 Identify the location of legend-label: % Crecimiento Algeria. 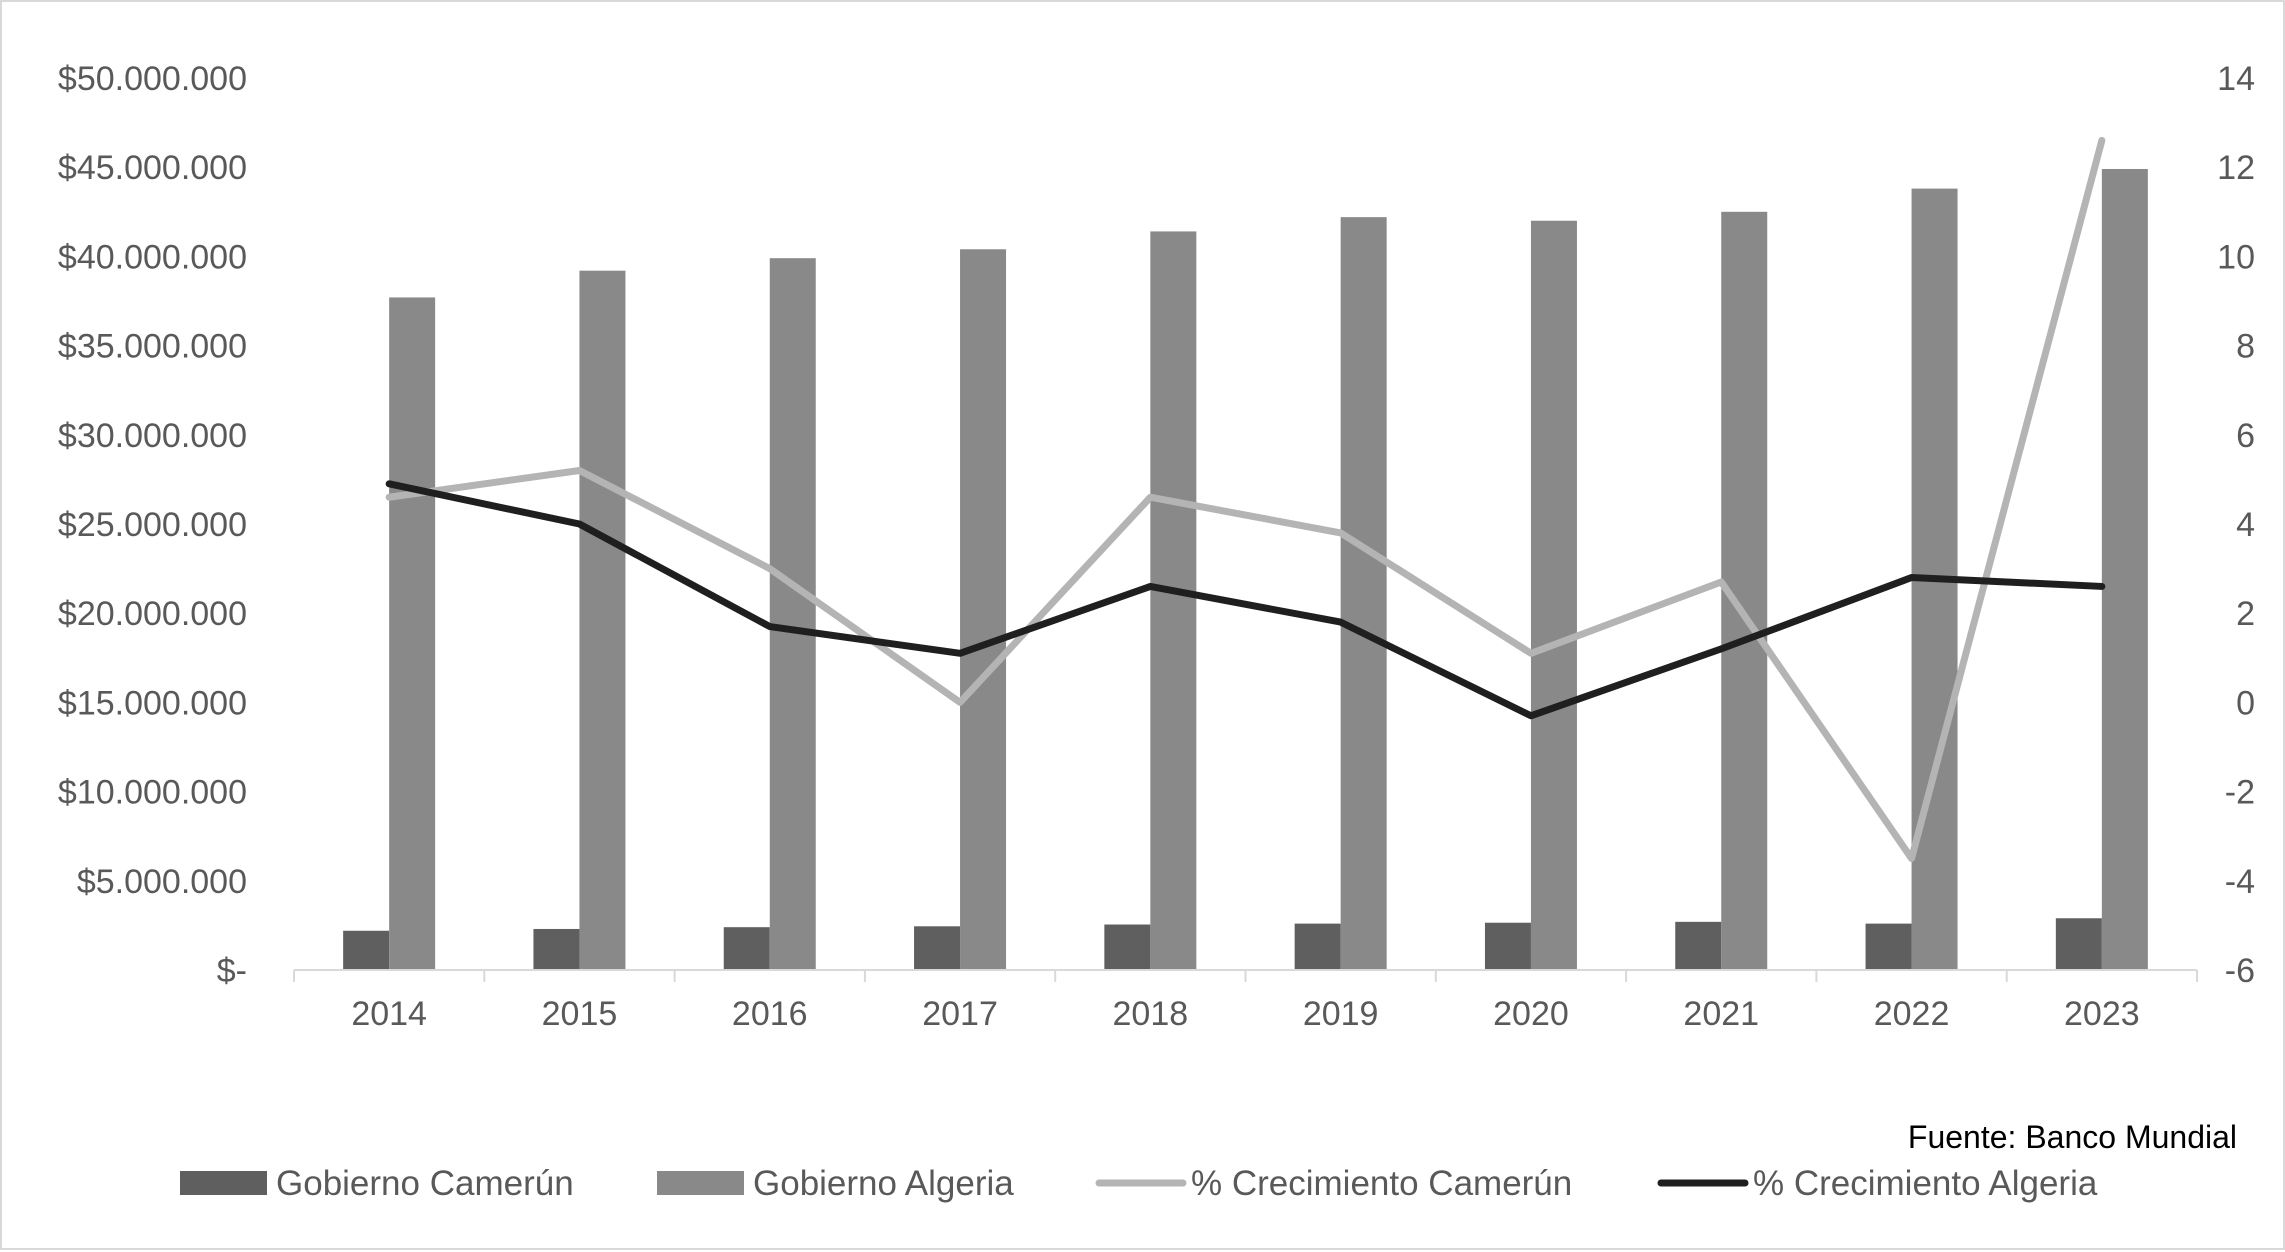
(1925, 1183).